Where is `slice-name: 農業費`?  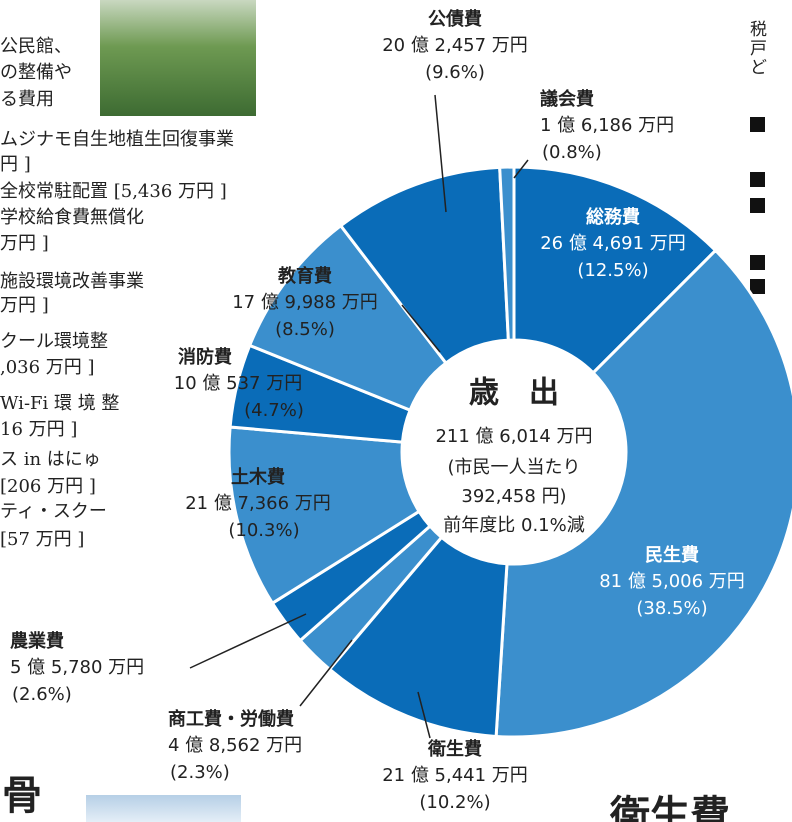 slice-name: 農業費 is located at coordinates (37, 641).